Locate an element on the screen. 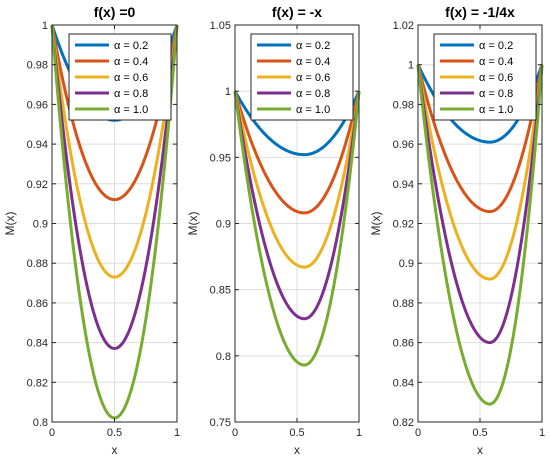 This screenshot has height=463, width=550. y-tick-label: 0.95 is located at coordinates (220, 158).